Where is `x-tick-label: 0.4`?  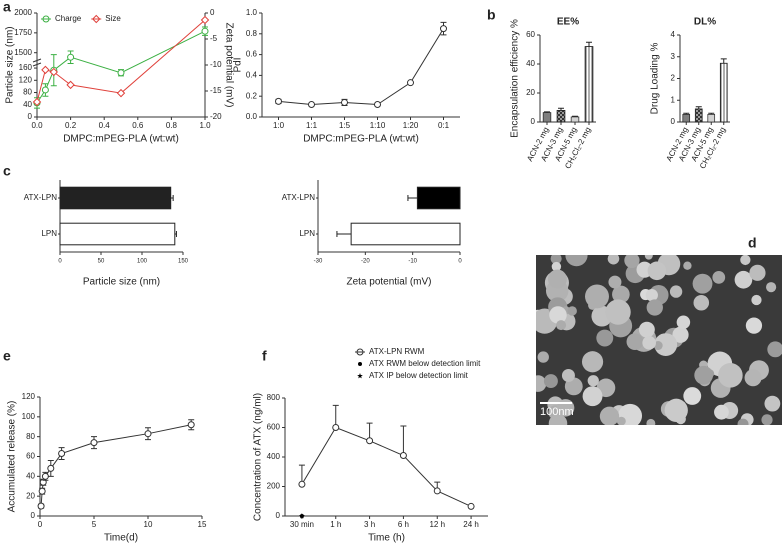 x-tick-label: 0.4 is located at coordinates (105, 125).